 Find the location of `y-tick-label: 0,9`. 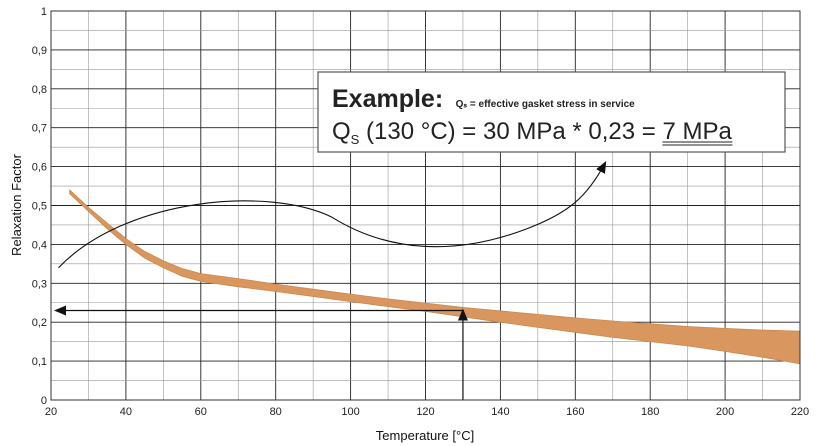

y-tick-label: 0,9 is located at coordinates (39, 51).